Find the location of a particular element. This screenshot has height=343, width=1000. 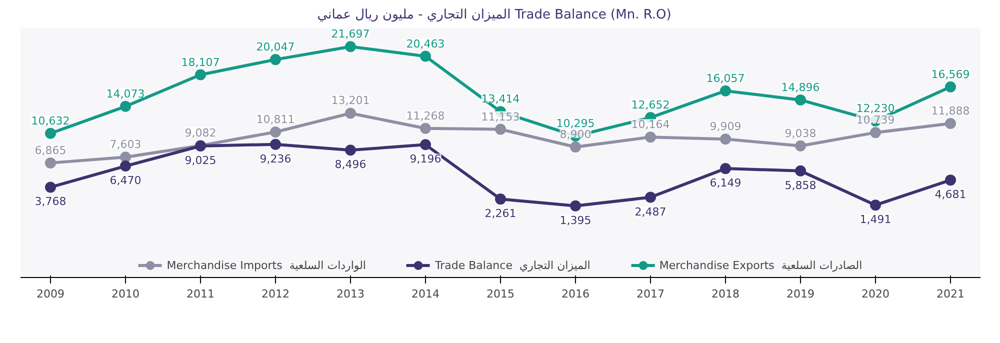

data-label: 9,038 is located at coordinates (800, 133).